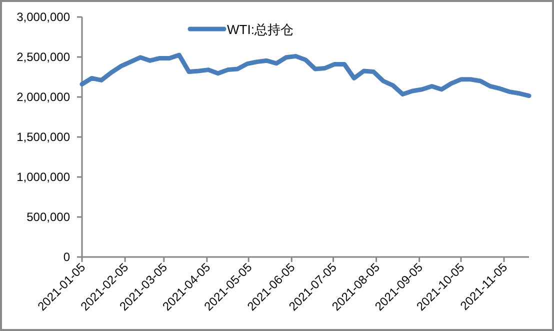 The image size is (554, 331). Describe the element at coordinates (66, 257) in the screenshot. I see `y-tick-label: 0` at that location.